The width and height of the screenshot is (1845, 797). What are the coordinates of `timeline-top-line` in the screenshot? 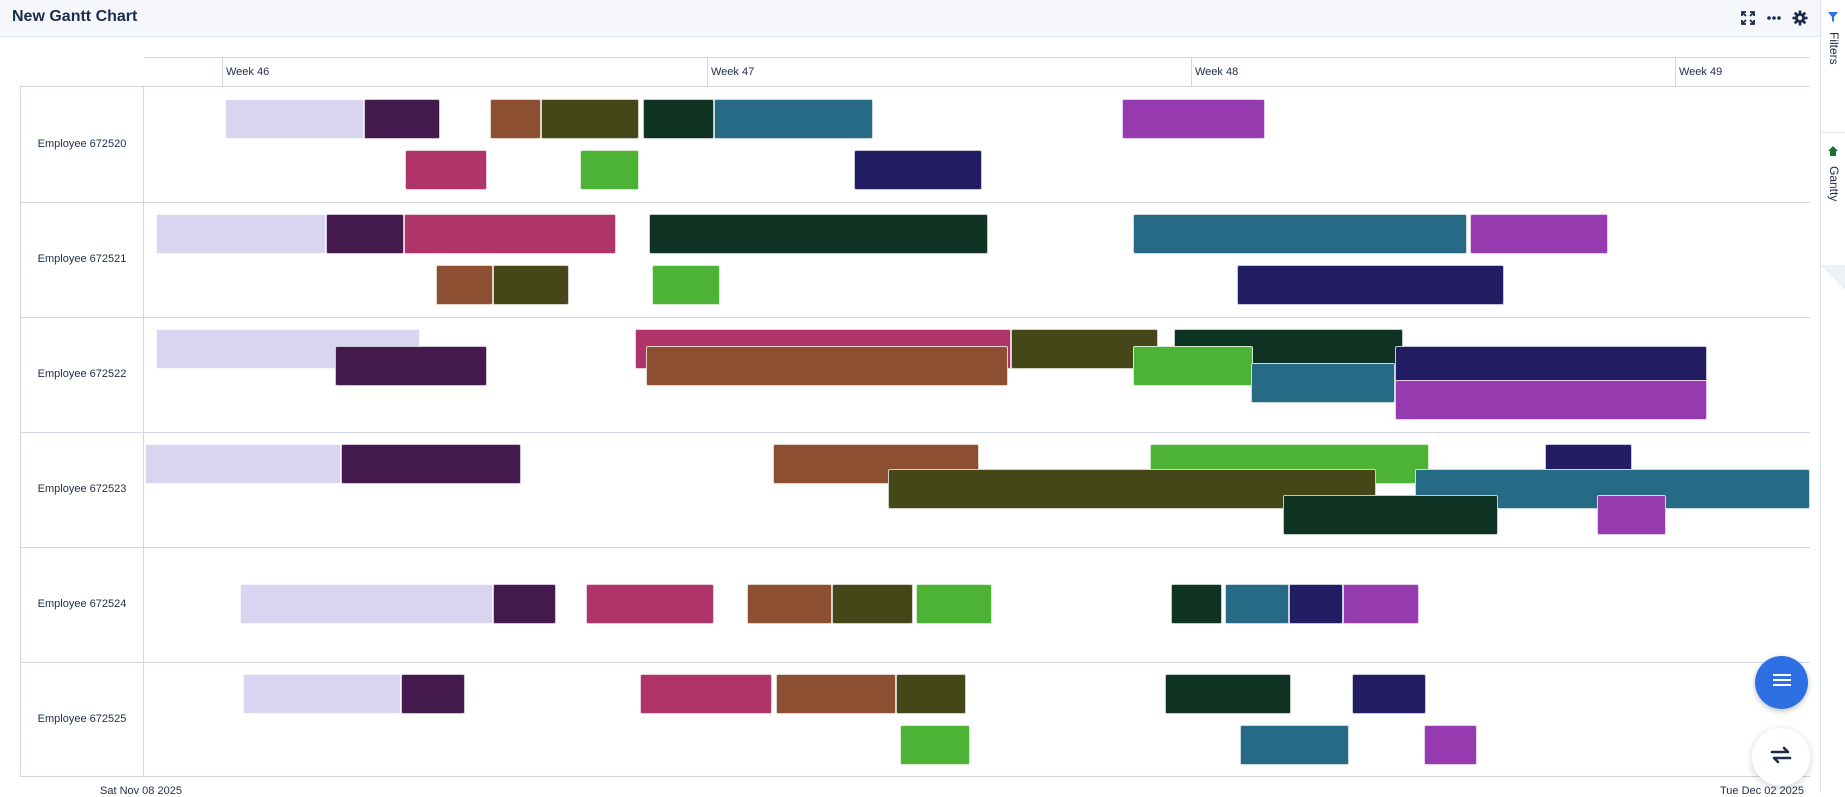 It's located at (977, 57).